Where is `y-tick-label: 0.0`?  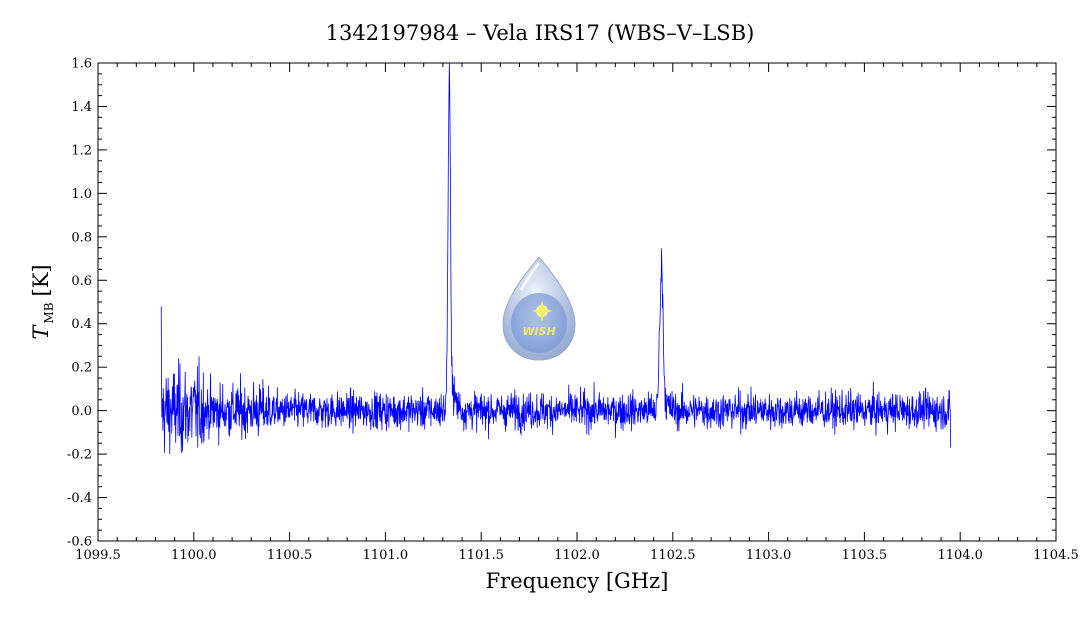 y-tick-label: 0.0 is located at coordinates (81, 411).